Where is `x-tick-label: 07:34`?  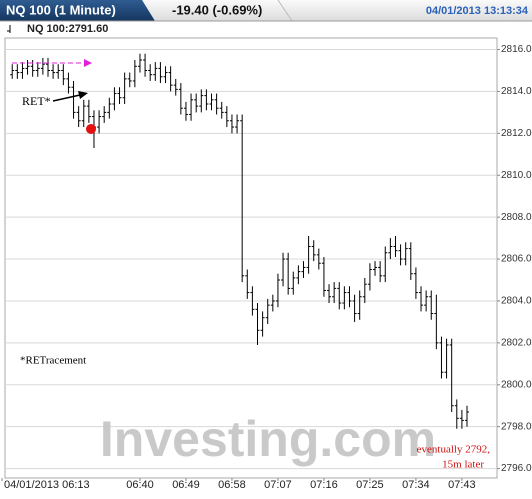
x-tick-label: 07:34 is located at coordinates (416, 485).